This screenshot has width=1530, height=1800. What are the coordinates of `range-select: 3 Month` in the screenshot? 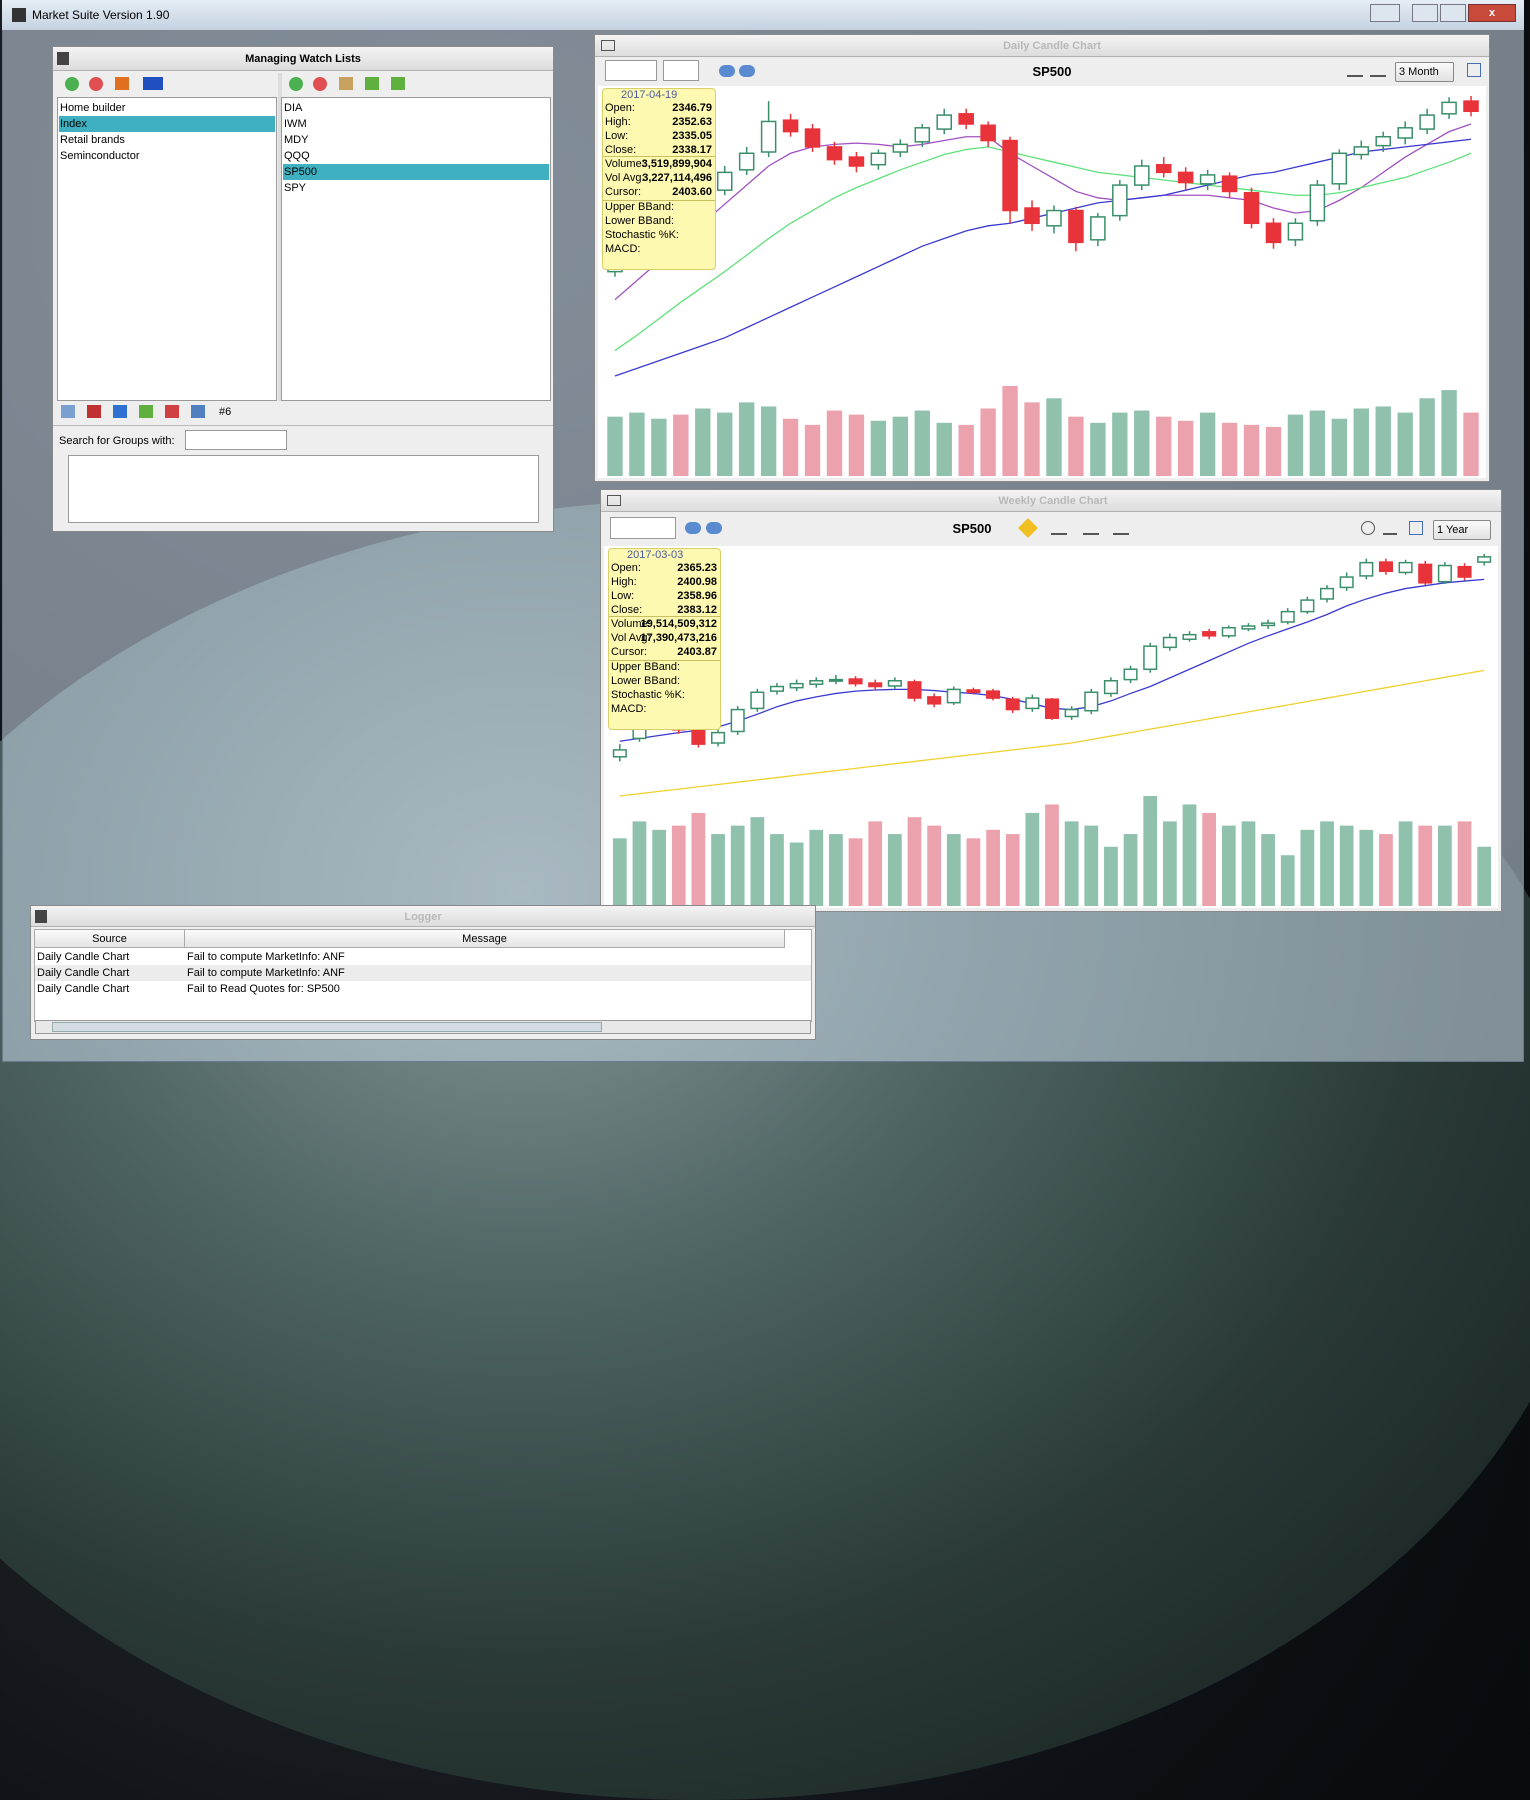 It's located at (1424, 72).